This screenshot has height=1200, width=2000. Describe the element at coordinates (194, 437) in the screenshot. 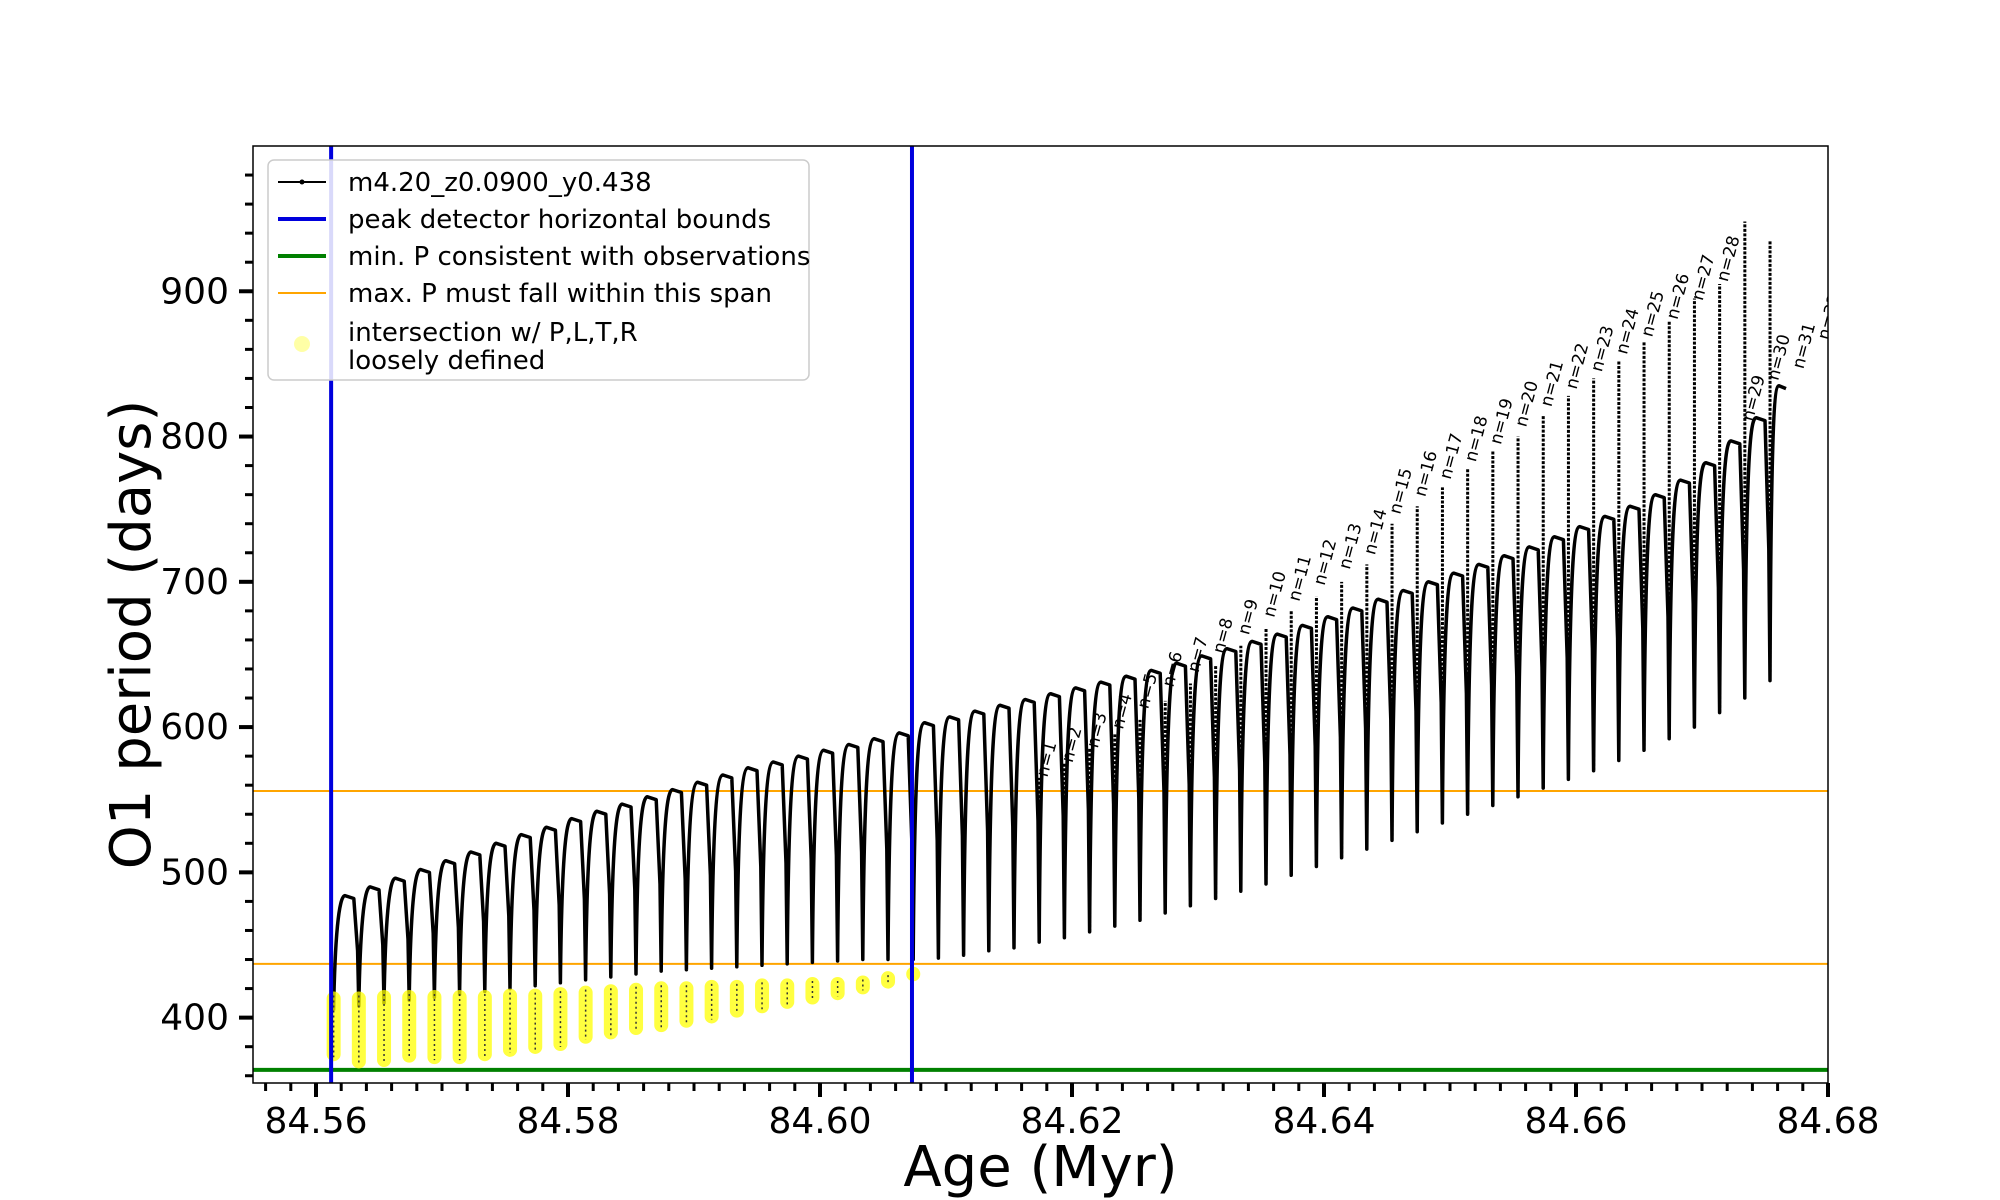

I see `y-tick-label-5: 800` at that location.